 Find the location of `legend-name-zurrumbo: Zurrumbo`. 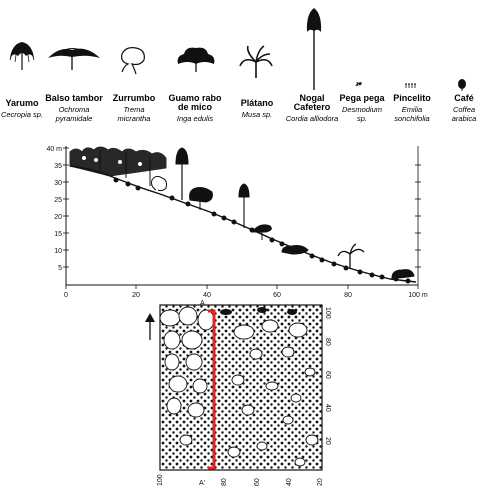

legend-name-zurrumbo: Zurrumbo is located at coordinates (134, 98).